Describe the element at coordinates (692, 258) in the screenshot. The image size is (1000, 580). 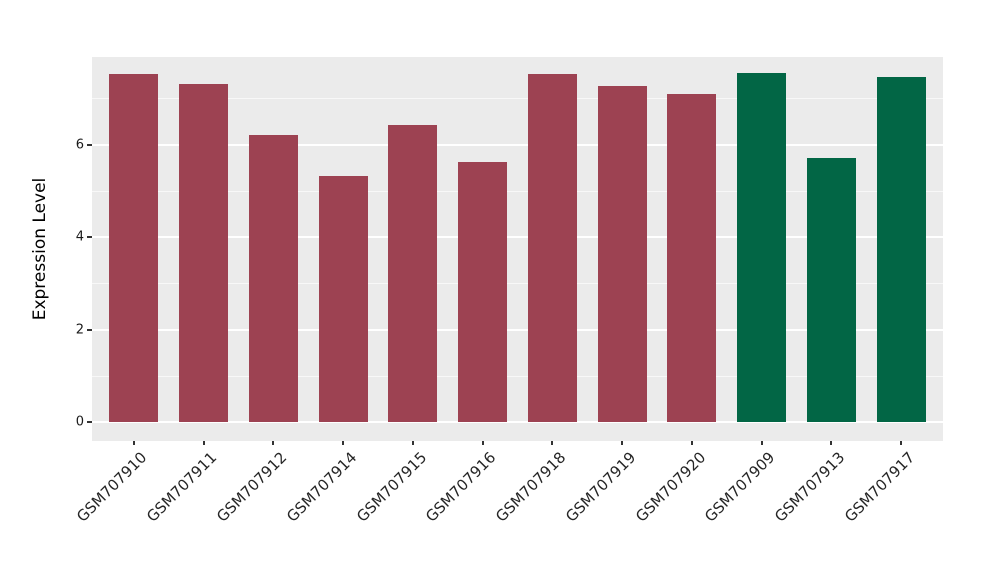
I see `bar-GSM707920` at that location.